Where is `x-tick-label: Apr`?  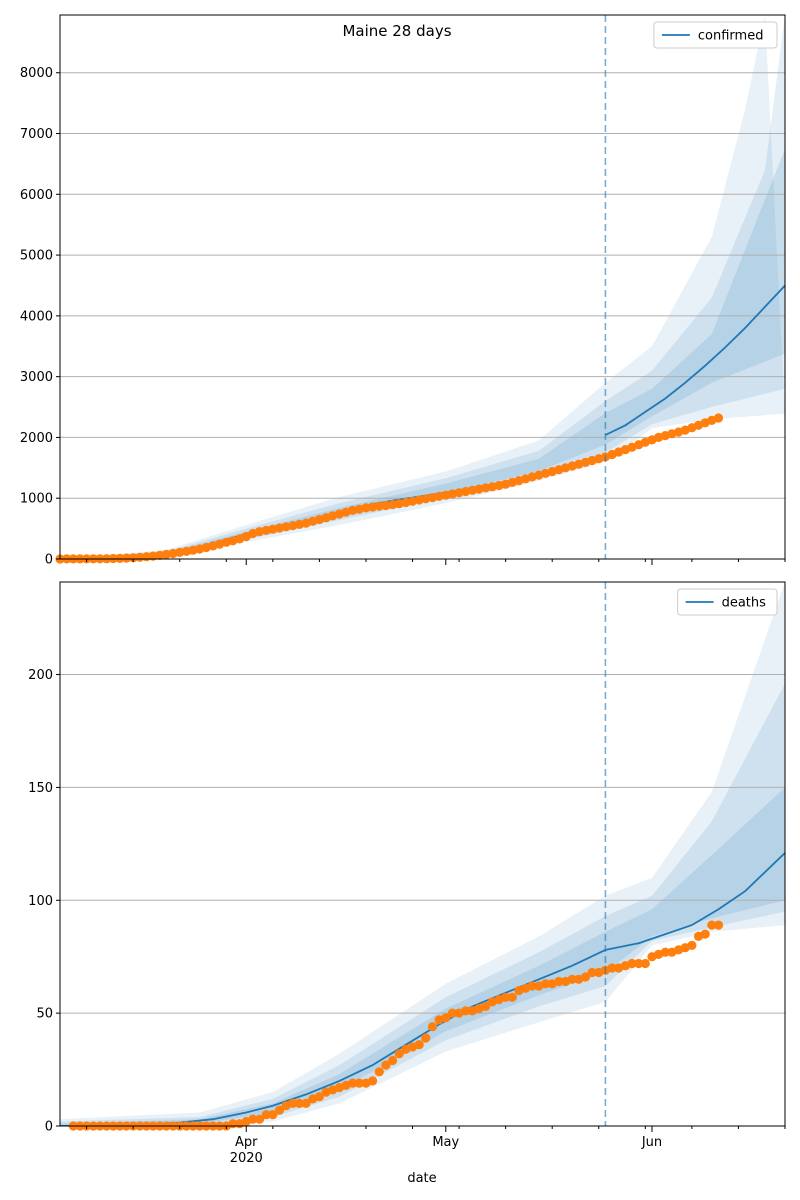 x-tick-label: Apr is located at coordinates (246, 1142).